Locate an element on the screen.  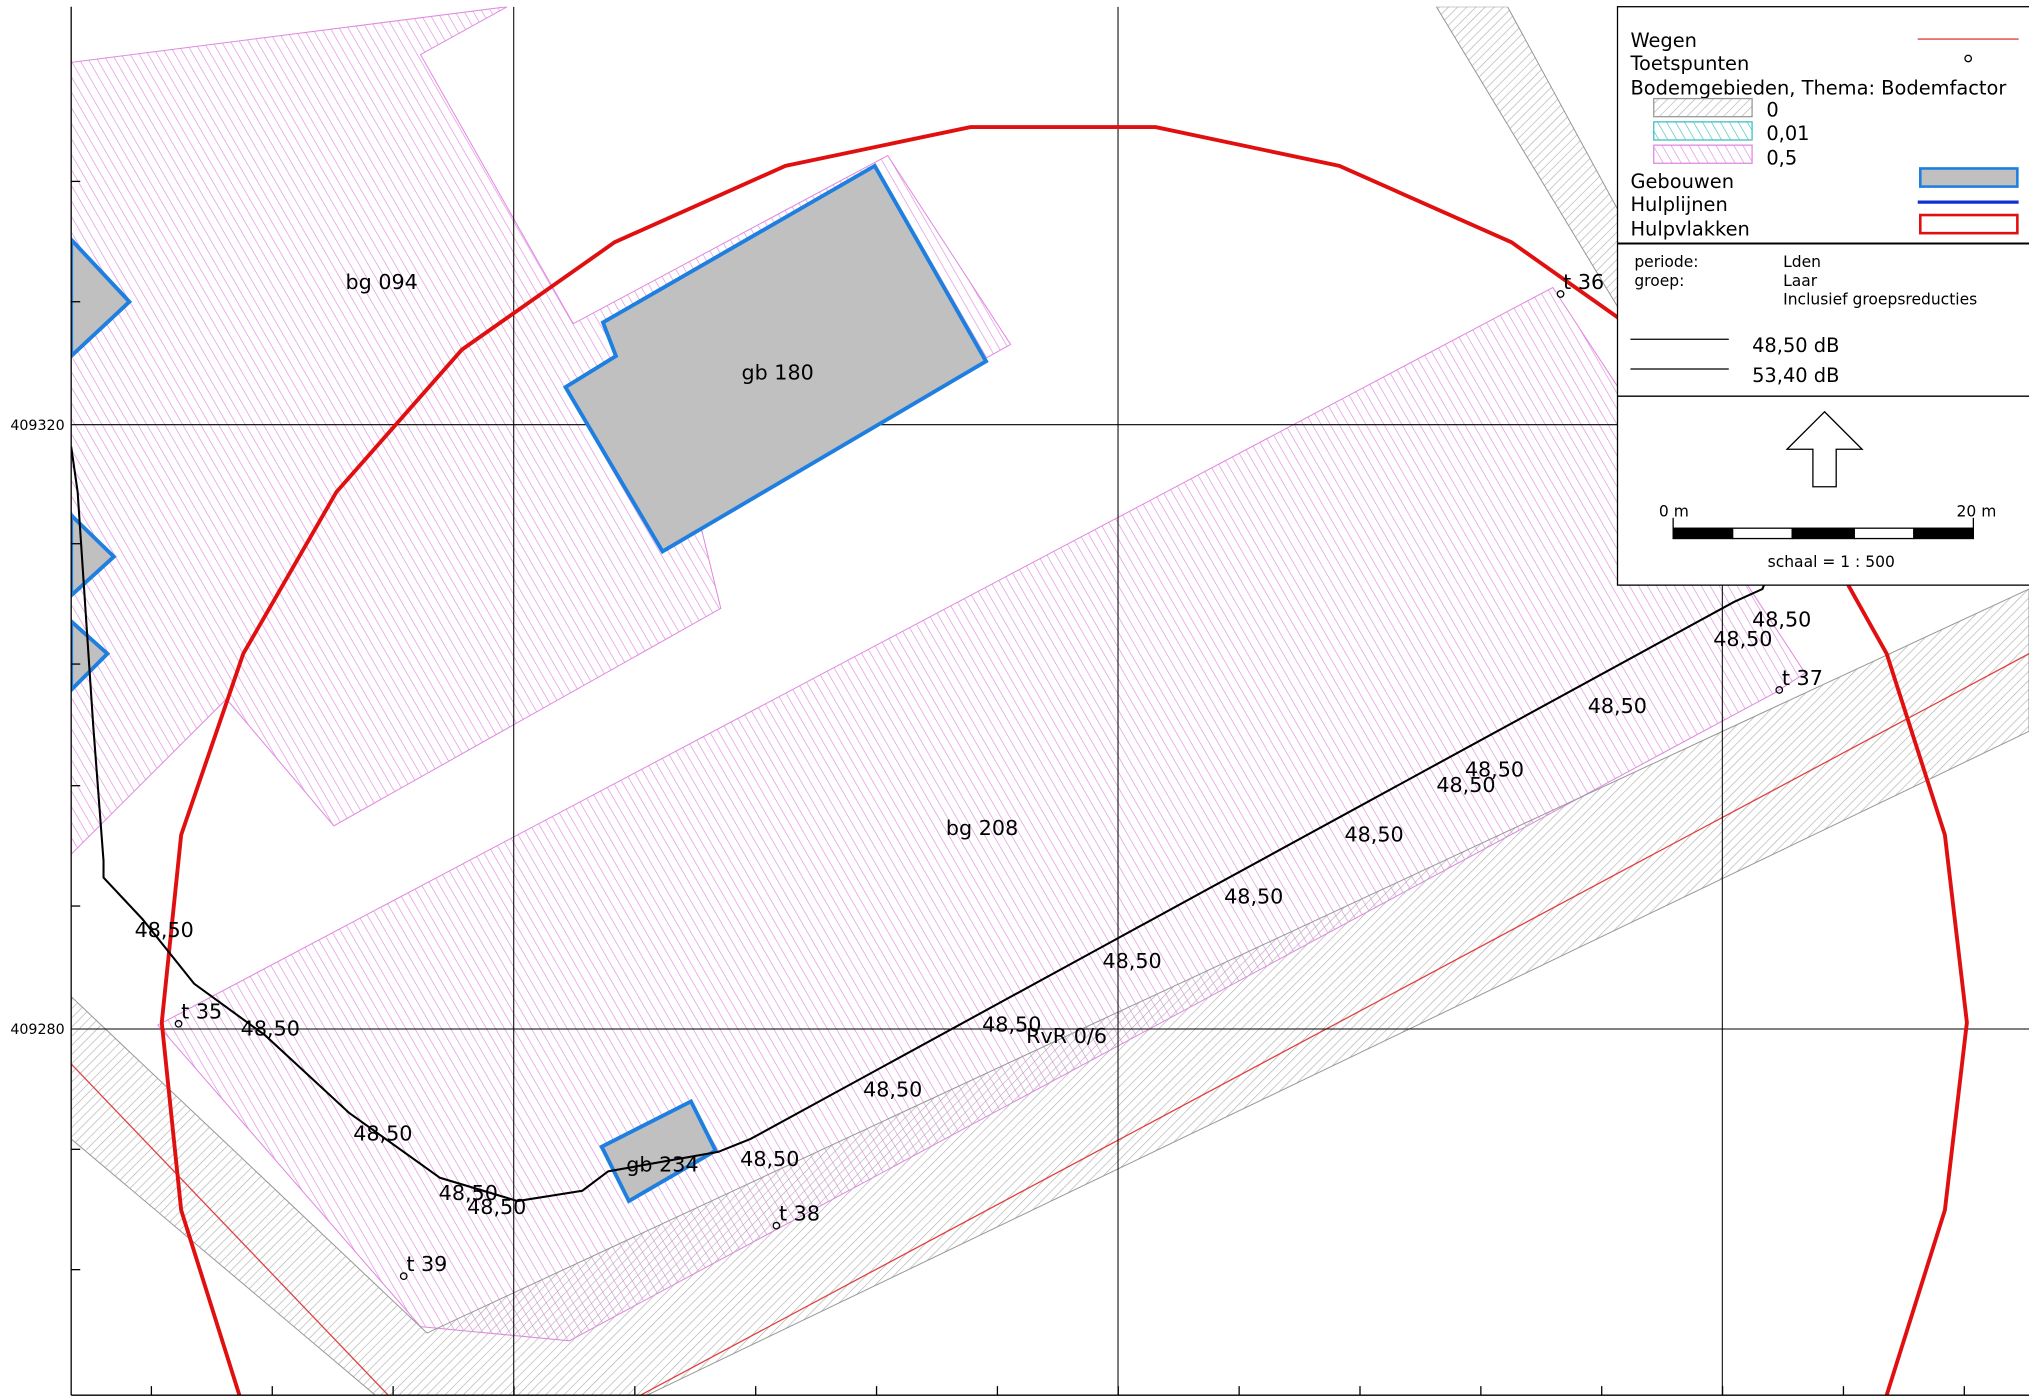
scale-start: 0 m is located at coordinates (1674, 512).